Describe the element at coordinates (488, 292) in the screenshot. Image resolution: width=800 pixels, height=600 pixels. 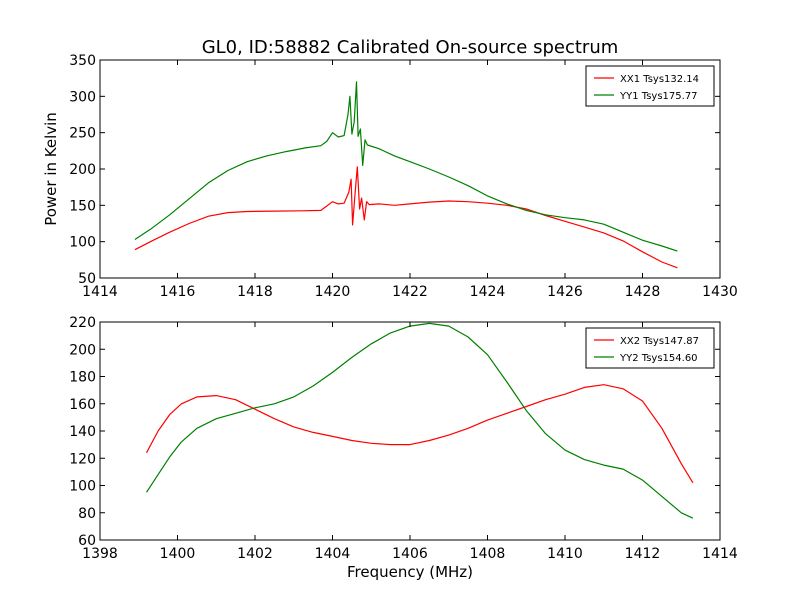
I see `x-tick-label: 1424` at that location.